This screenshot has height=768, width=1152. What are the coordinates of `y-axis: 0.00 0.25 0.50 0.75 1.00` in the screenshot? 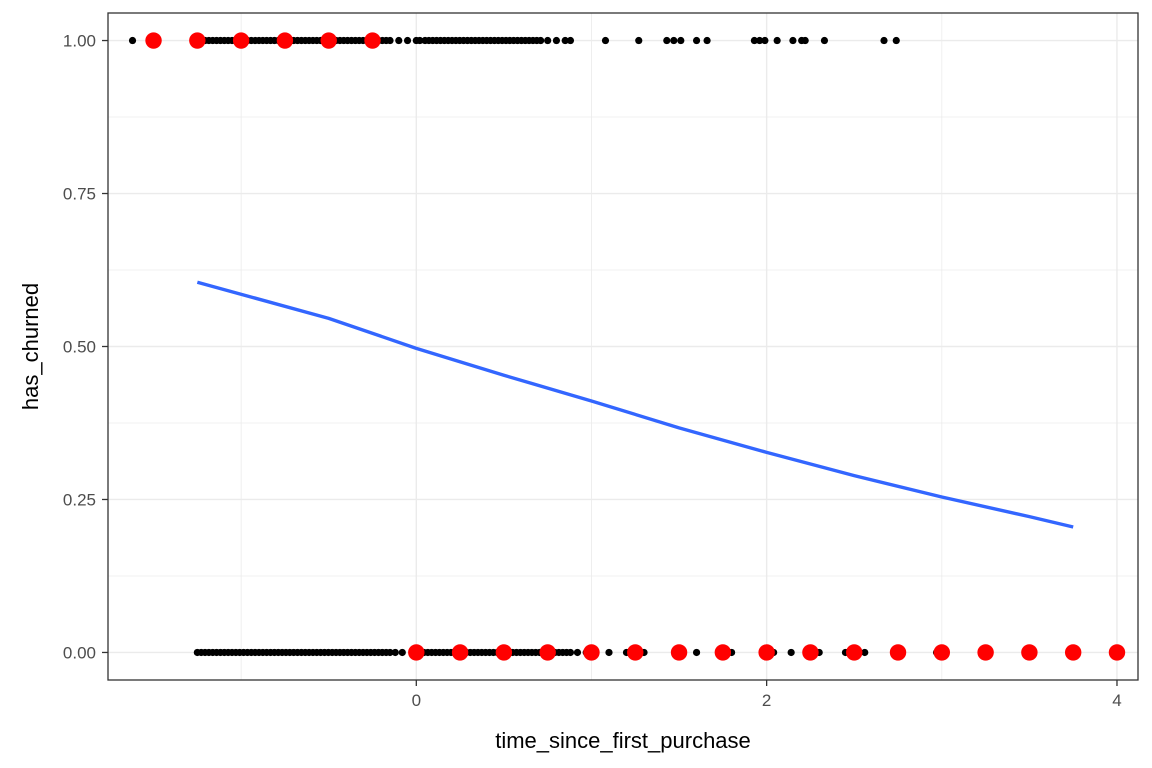 It's located at (85, 347).